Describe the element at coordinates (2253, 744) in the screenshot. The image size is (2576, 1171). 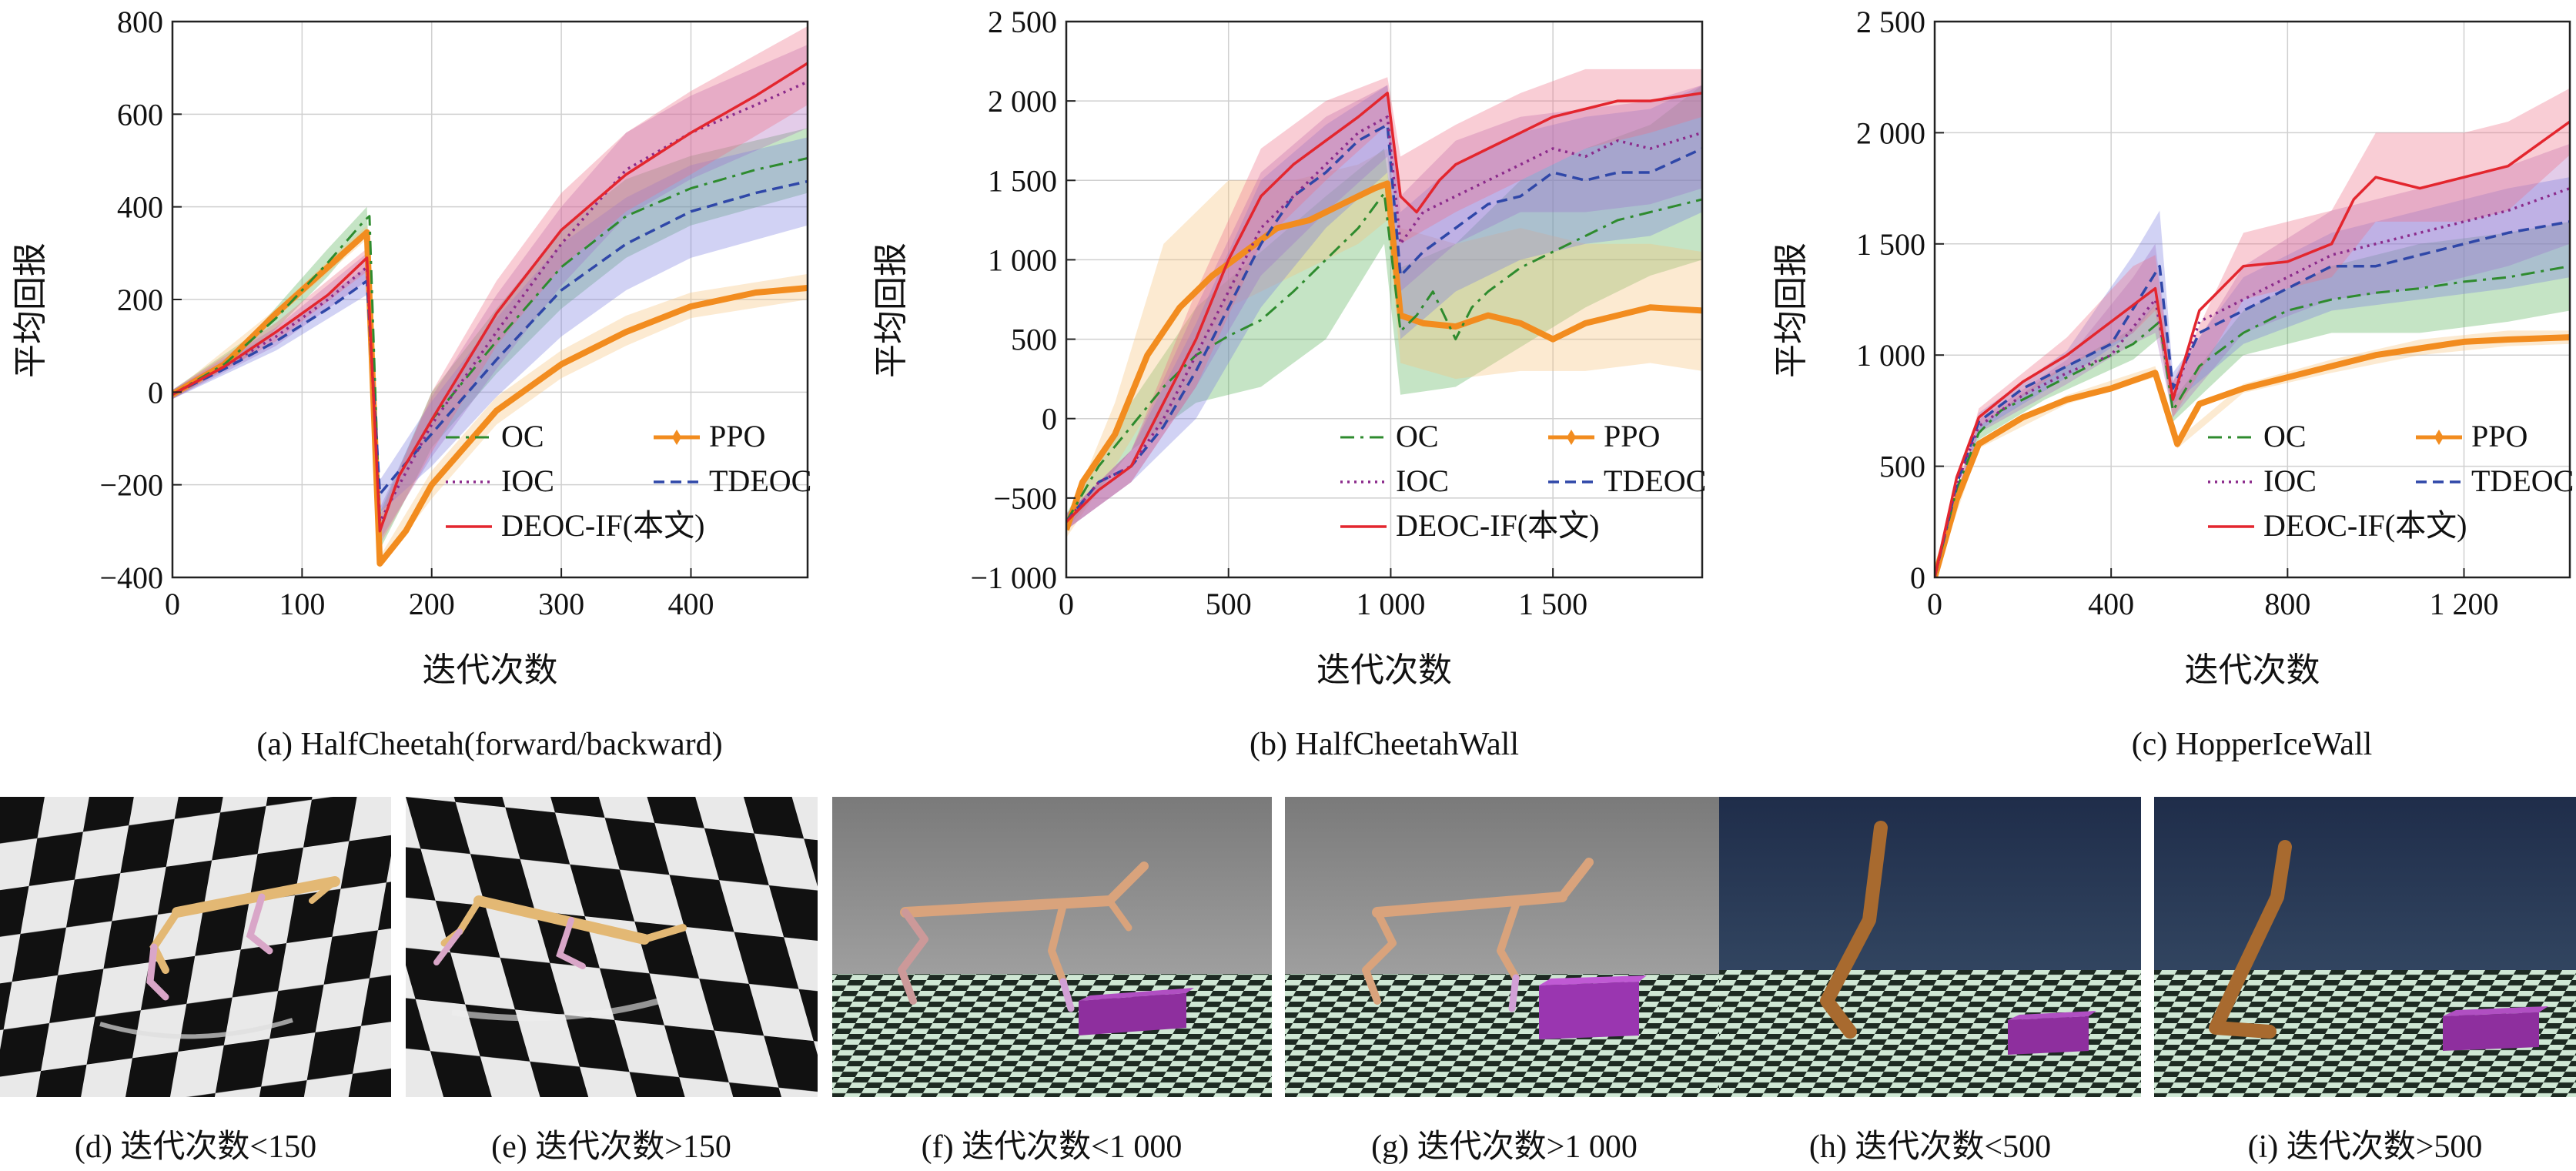
I see `panel-caption: (c) HopperIceWall` at that location.